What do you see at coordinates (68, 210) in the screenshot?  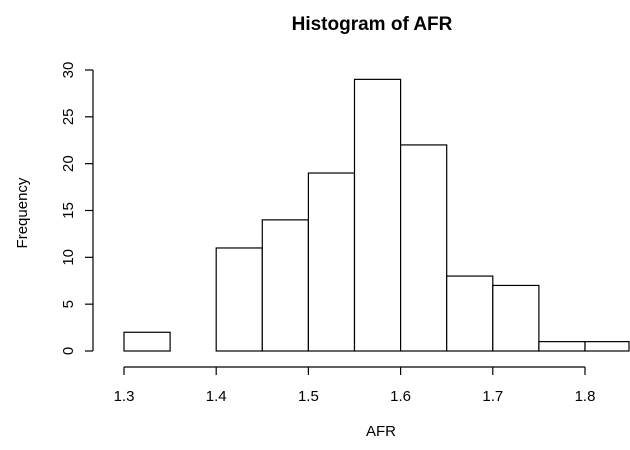 I see `y-tick-label: 15` at bounding box center [68, 210].